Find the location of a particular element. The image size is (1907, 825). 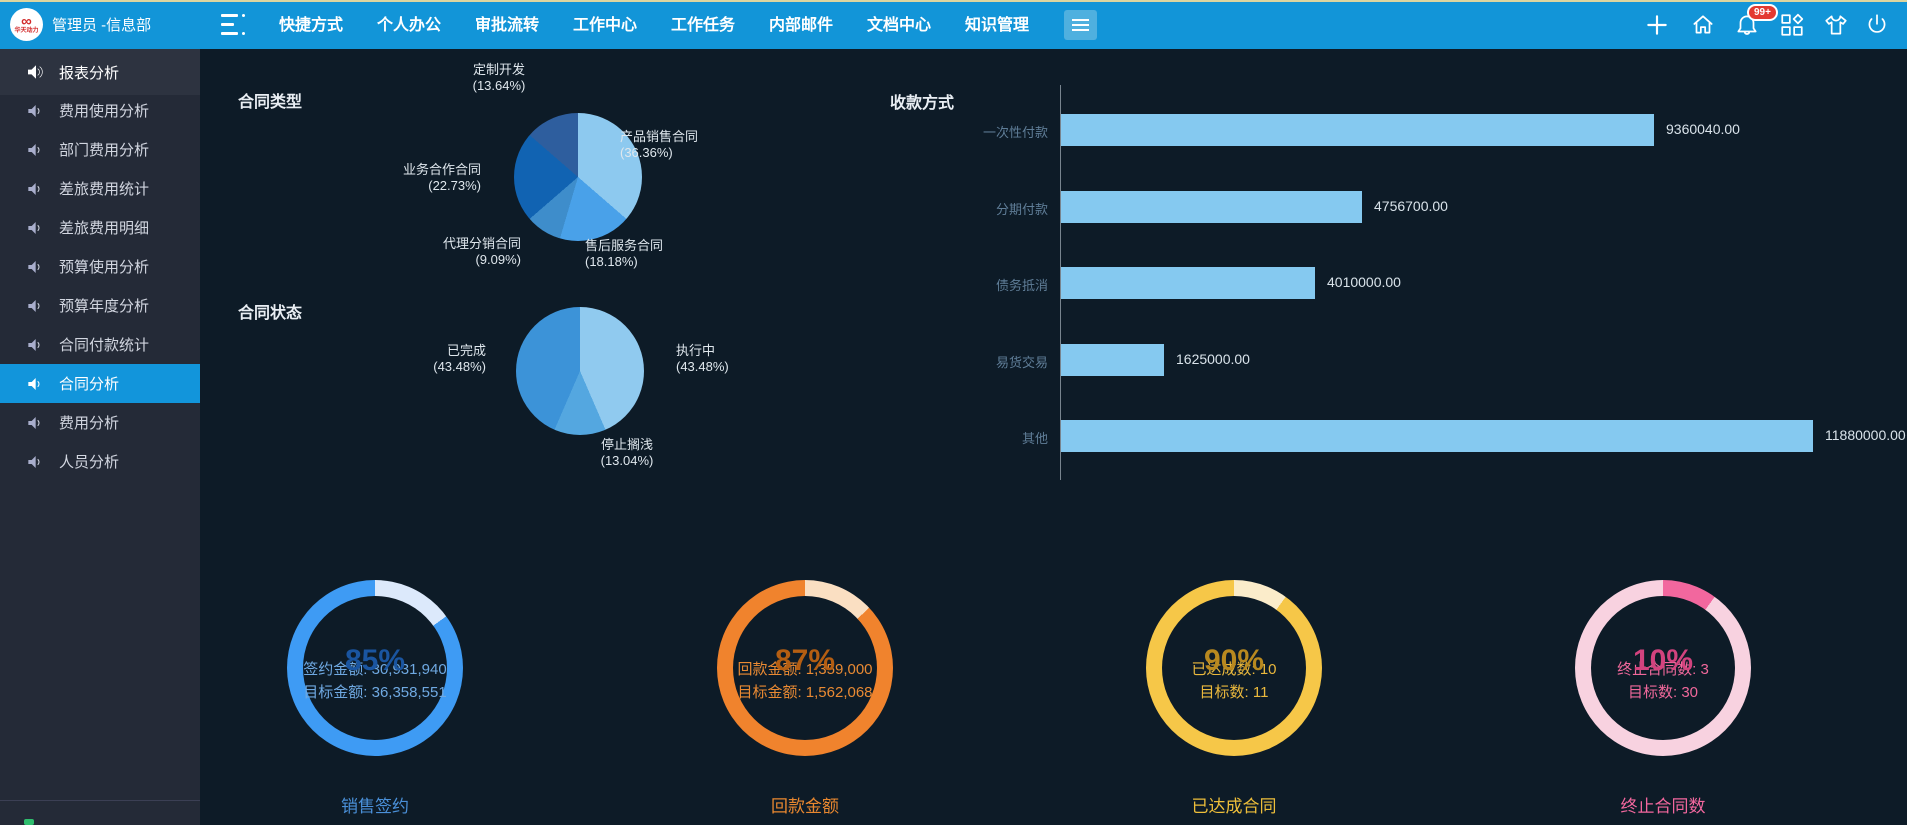

sidebar-item: 合同分析 is located at coordinates (100, 383).